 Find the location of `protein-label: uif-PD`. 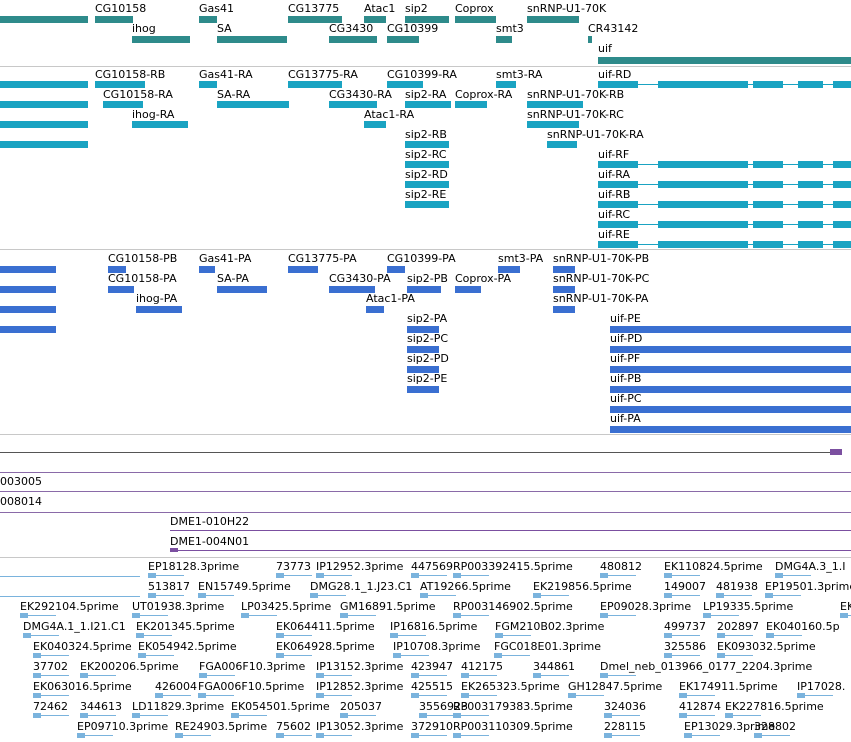

protein-label: uif-PD is located at coordinates (626, 338).